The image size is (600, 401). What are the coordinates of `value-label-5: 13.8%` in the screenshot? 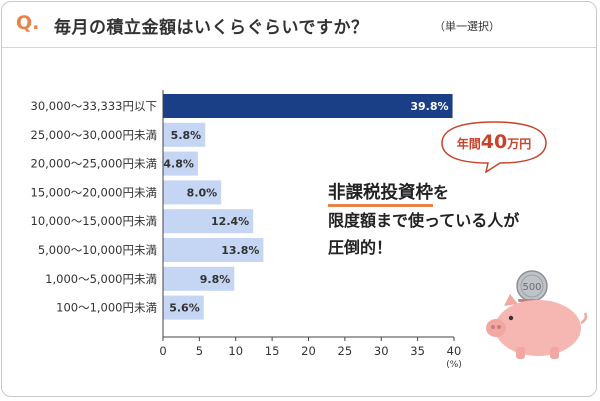 It's located at (240, 250).